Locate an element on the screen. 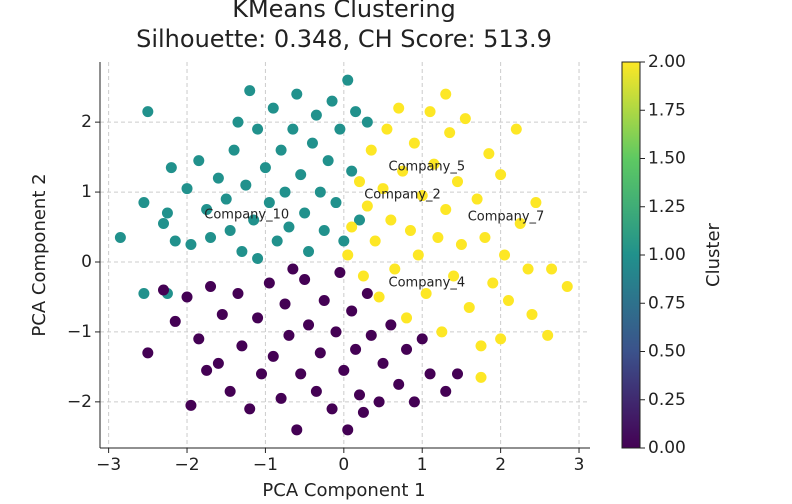 Image resolution: width=792 pixels, height=504 pixels. colorbar-tick-label: 2.00 is located at coordinates (667, 62).